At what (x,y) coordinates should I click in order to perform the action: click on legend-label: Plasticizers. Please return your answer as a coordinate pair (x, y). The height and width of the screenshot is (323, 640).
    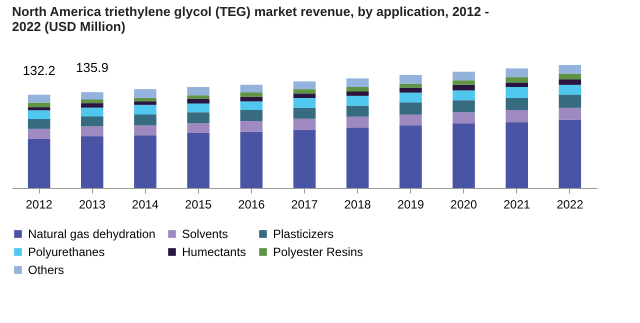
    Looking at the image, I should click on (303, 234).